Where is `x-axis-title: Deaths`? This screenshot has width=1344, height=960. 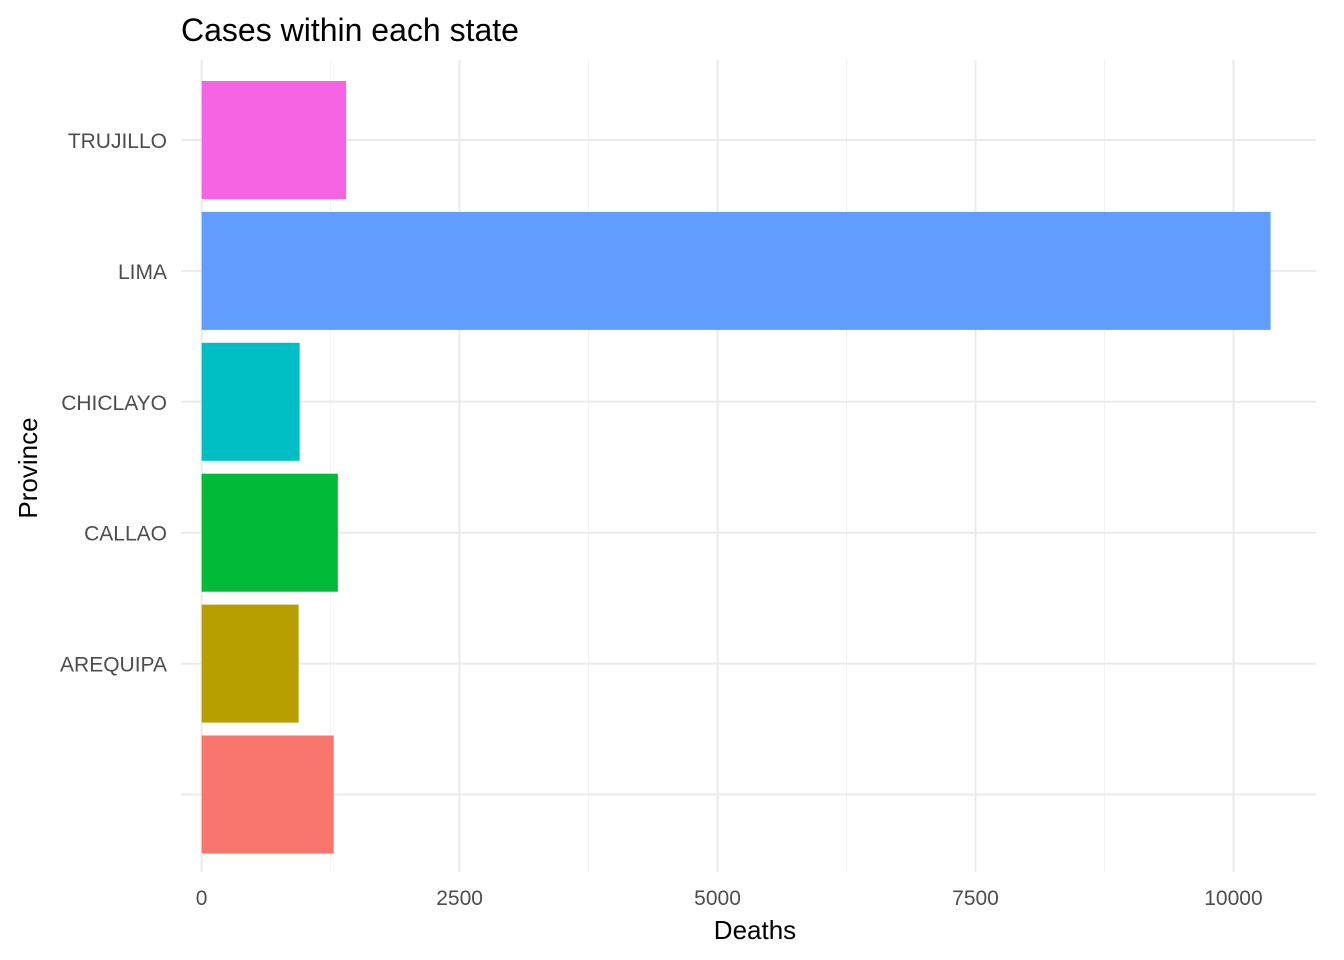 x-axis-title: Deaths is located at coordinates (755, 930).